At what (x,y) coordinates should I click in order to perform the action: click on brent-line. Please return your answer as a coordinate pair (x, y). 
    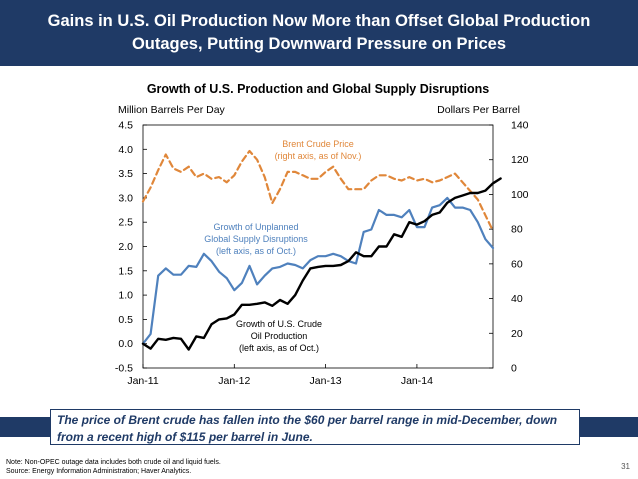
    Looking at the image, I should click on (318, 190).